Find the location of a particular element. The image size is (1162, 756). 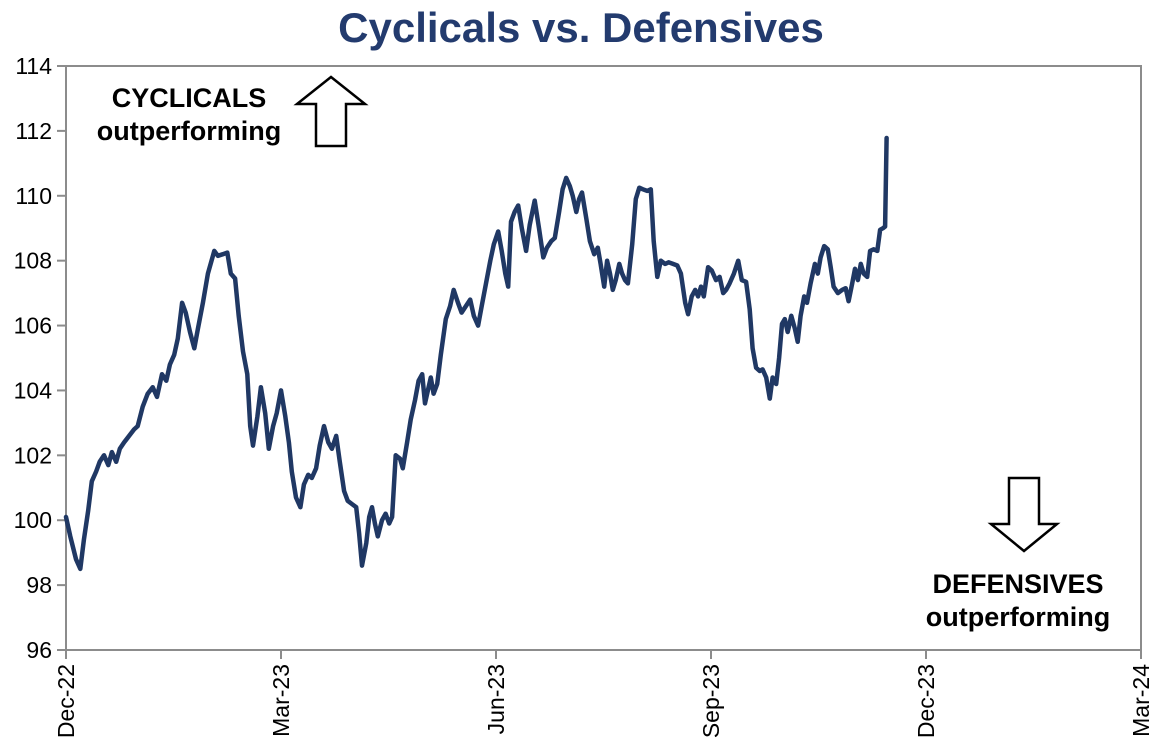

svg-text: Mar-23 is located at coordinates (281, 700).